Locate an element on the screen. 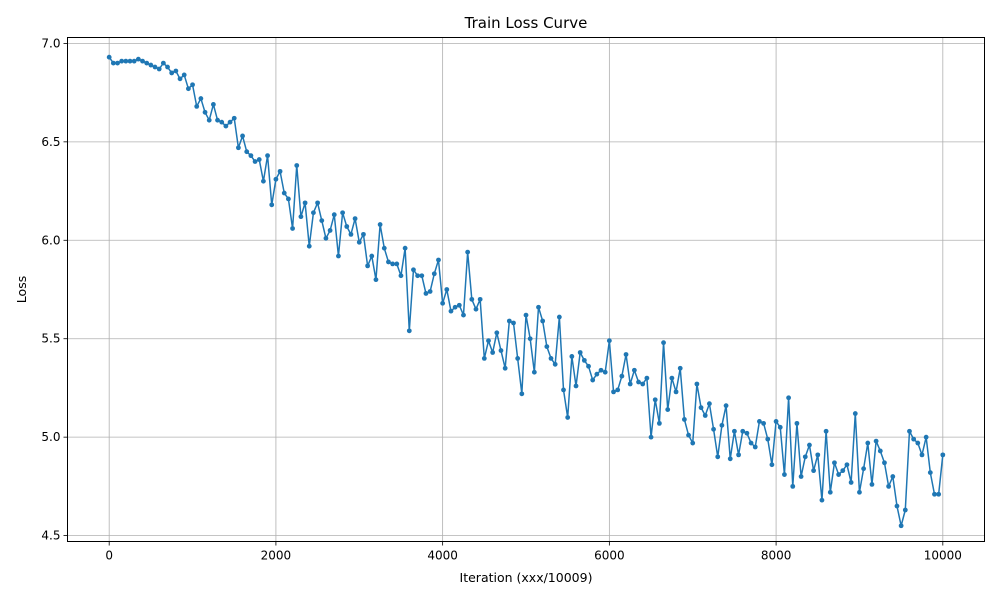 The width and height of the screenshot is (1000, 600). y-tick-label: 5.5 is located at coordinates (50, 339).